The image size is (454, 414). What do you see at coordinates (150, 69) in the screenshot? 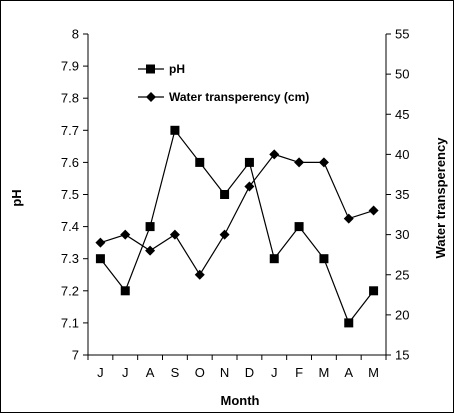
I see `legend-marker-ph` at bounding box center [150, 69].